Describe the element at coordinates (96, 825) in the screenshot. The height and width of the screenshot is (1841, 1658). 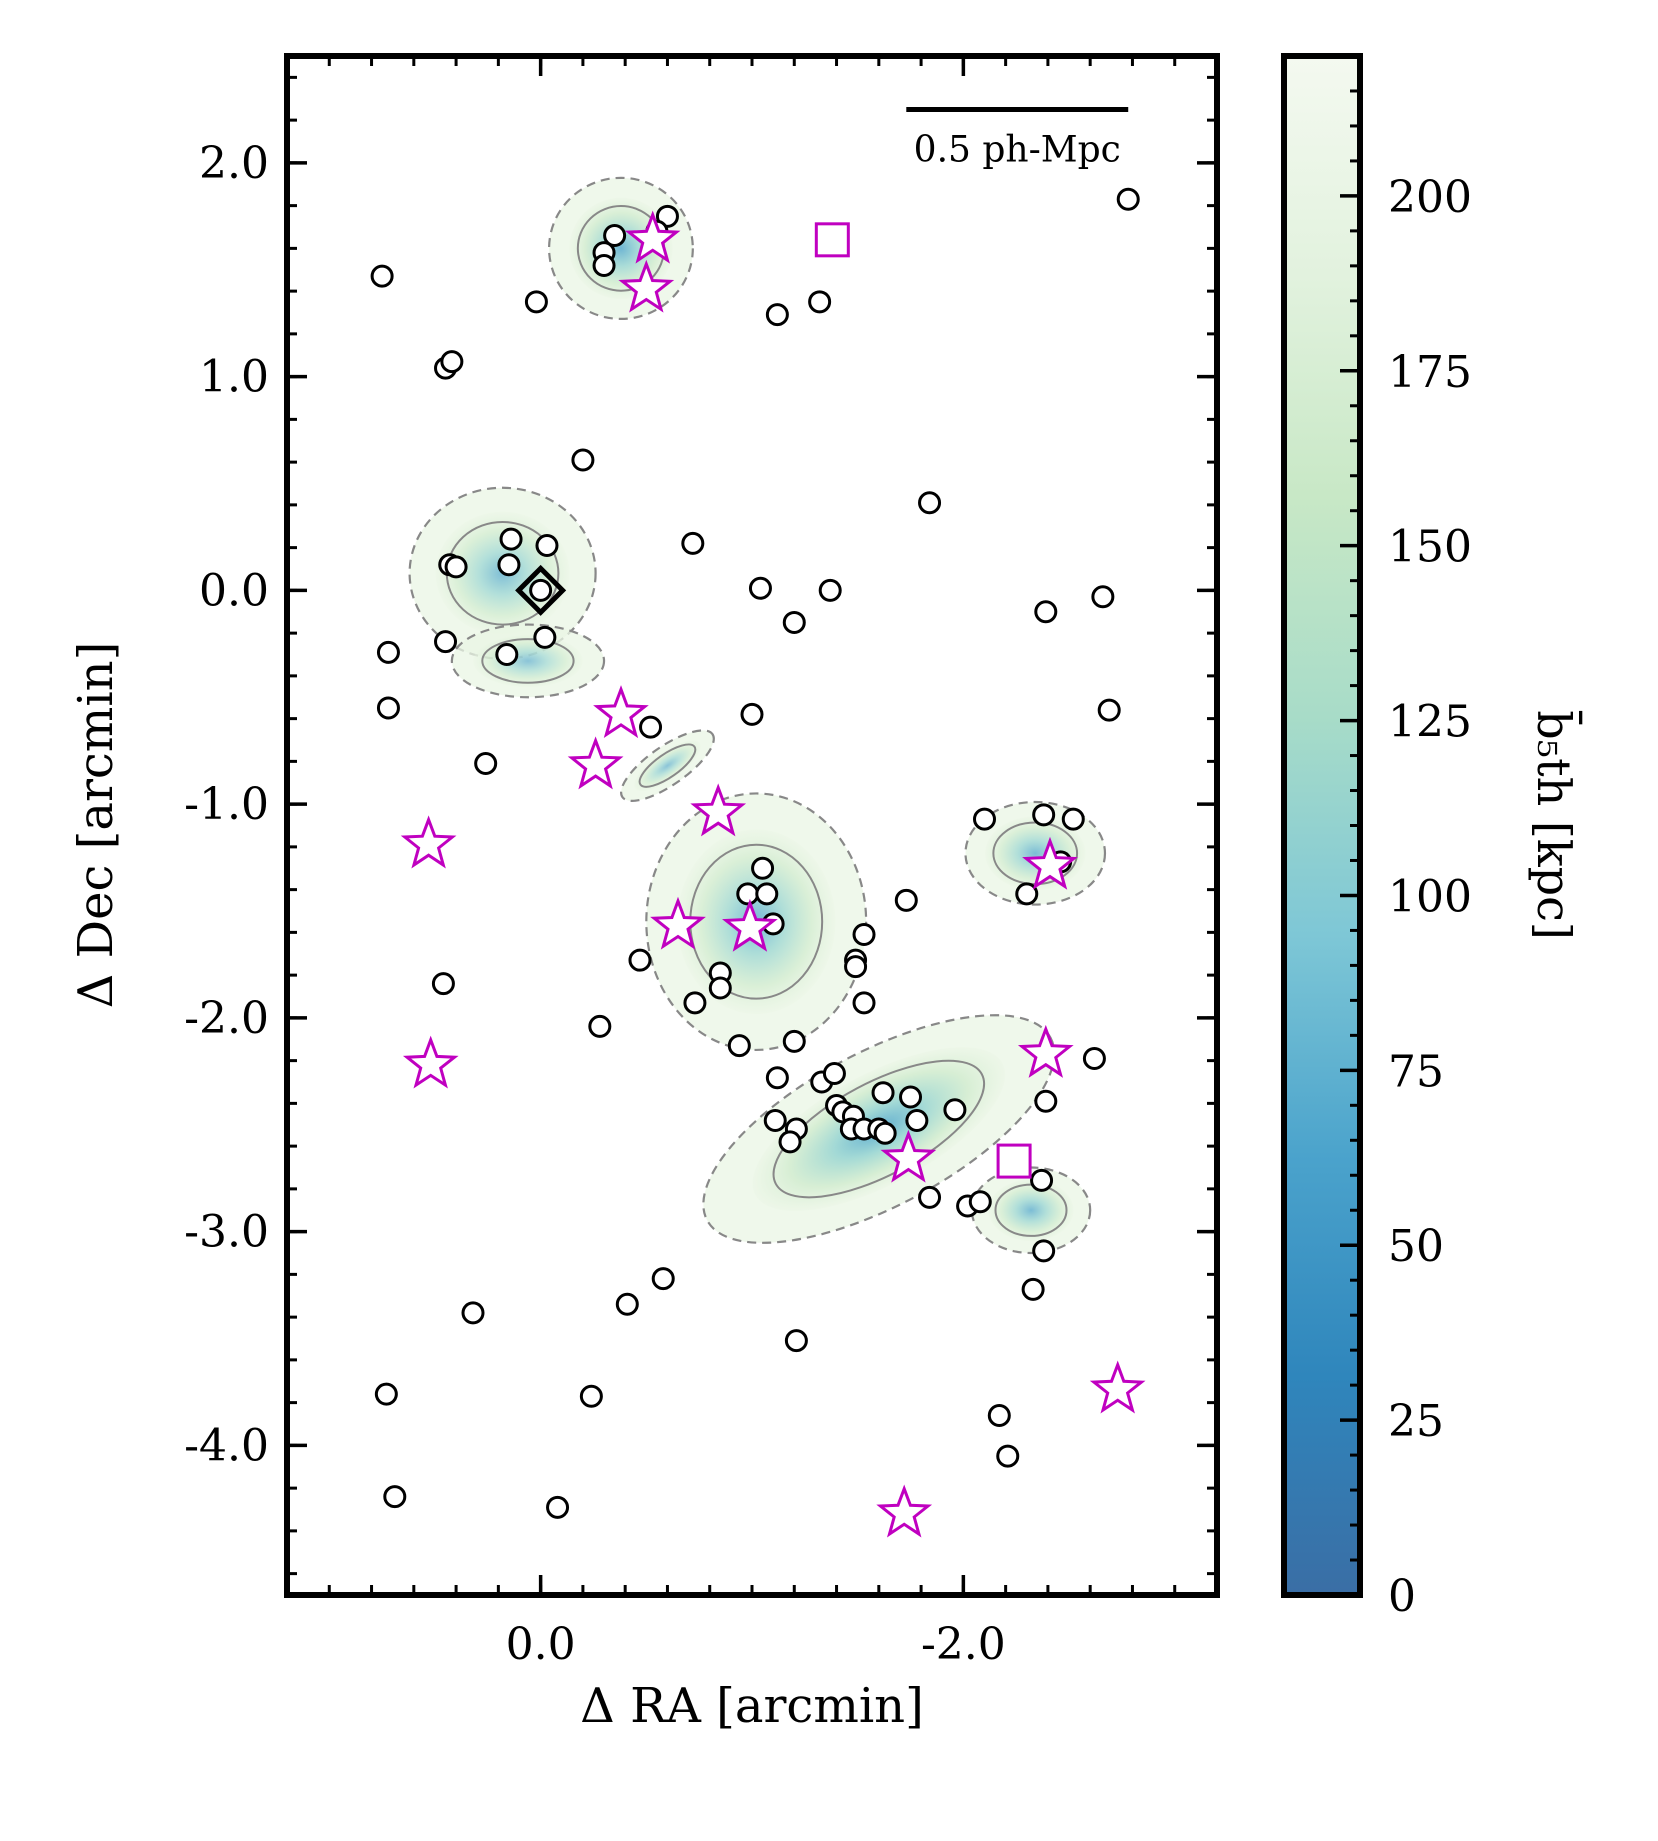
I see `y-axis-label: Δ Dec [arcmin]` at that location.